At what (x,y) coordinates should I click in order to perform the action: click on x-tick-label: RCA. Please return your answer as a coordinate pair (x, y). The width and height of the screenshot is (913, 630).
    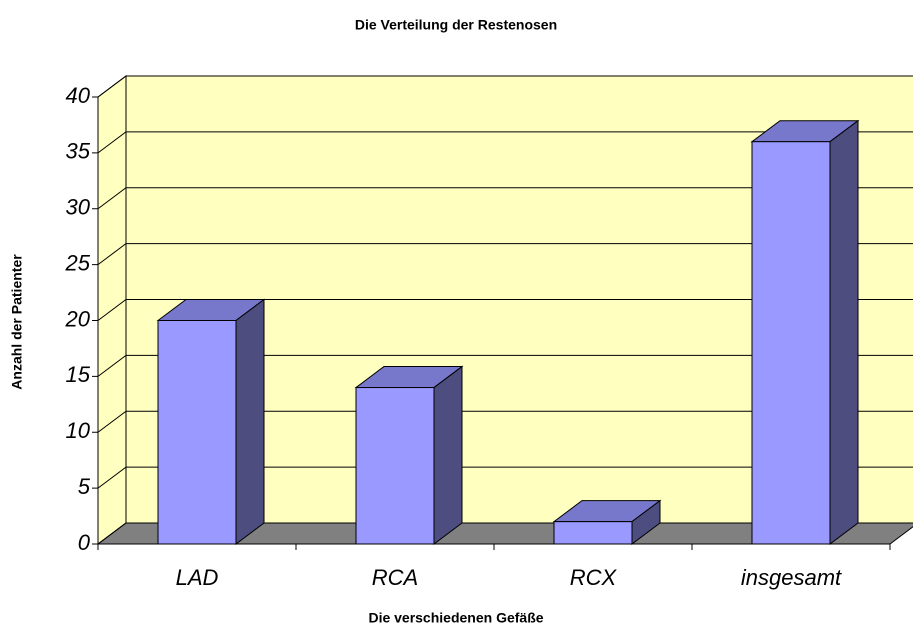
    Looking at the image, I should click on (395, 577).